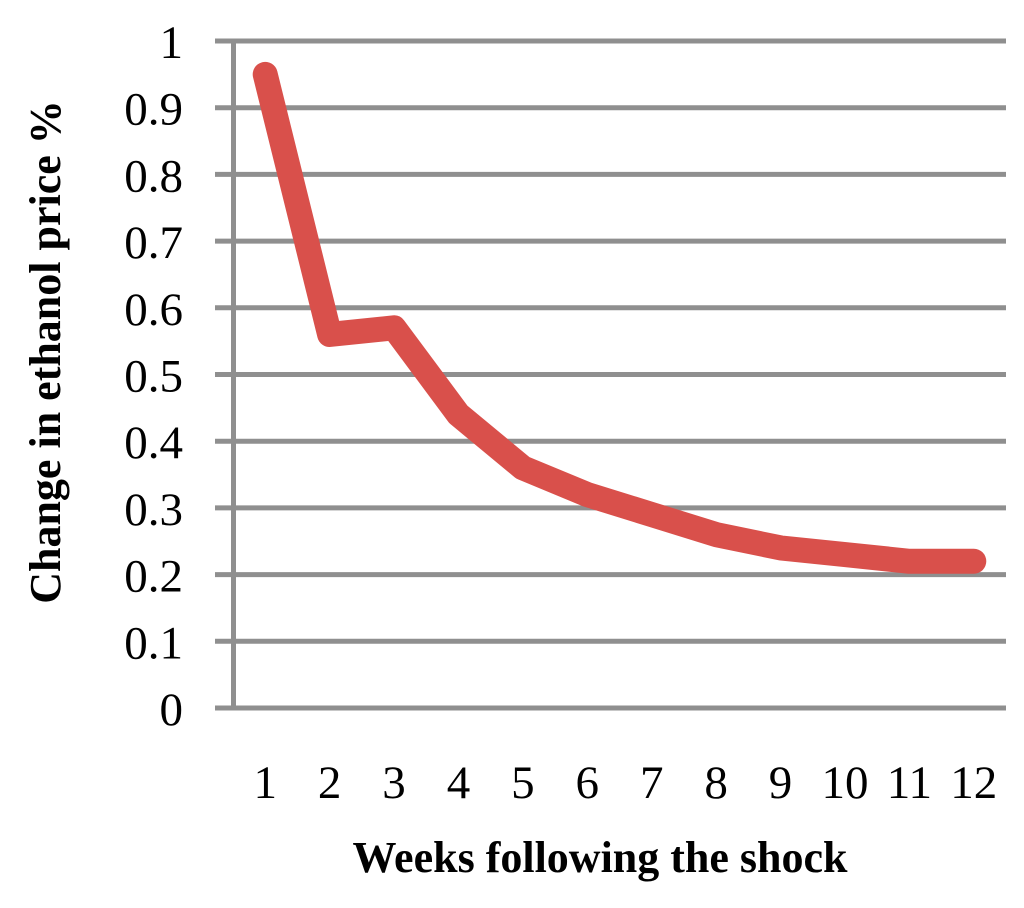  What do you see at coordinates (394, 783) in the screenshot?
I see `x-tick-label: 3` at bounding box center [394, 783].